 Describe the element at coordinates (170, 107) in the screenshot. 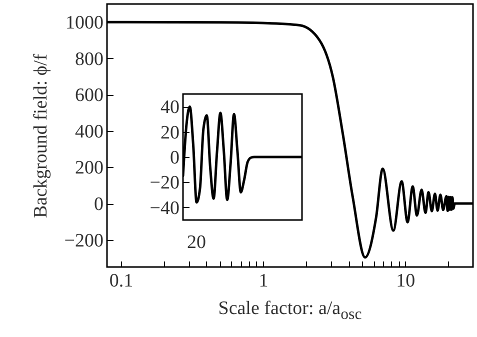

I see `y-tick-label: 40` at that location.